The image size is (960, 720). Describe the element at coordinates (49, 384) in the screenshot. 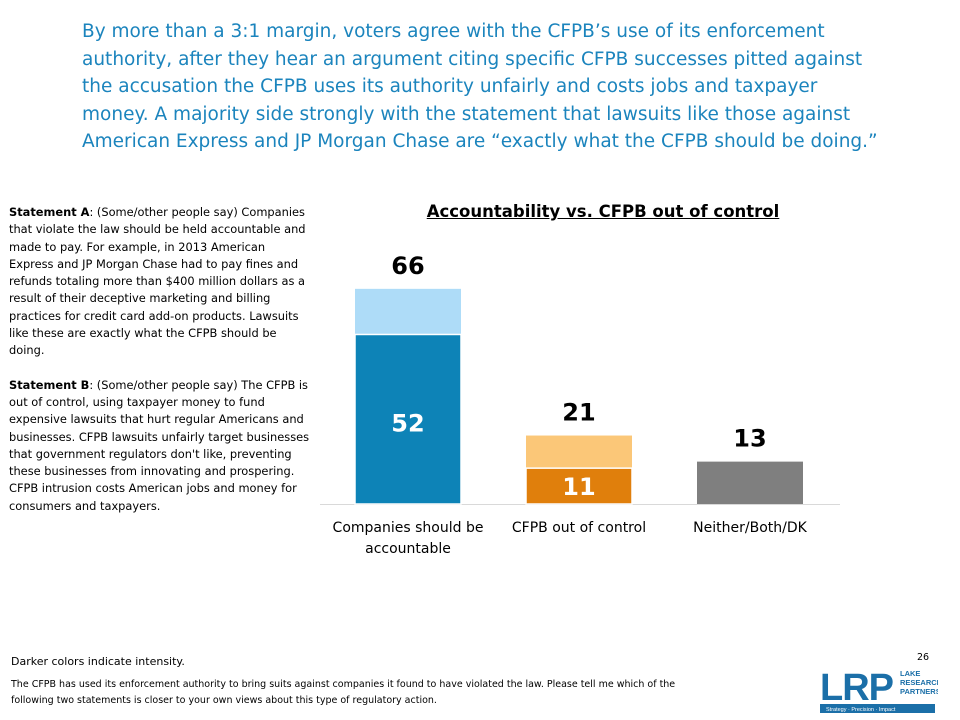

I see `statement-b-label: Statement B` at that location.